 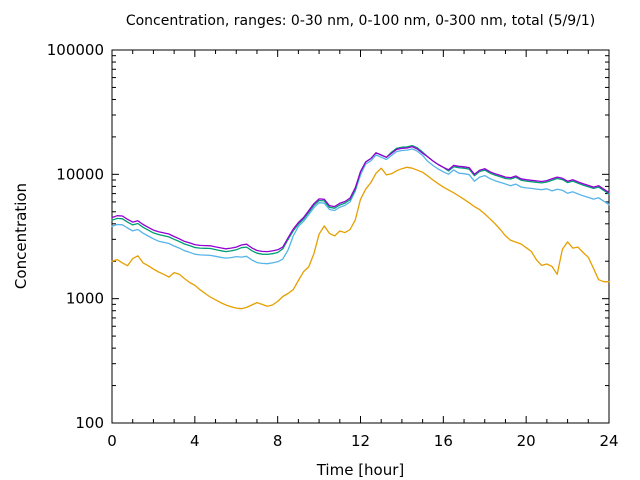 What do you see at coordinates (443, 441) in the screenshot?
I see `x-tick-label: 16` at bounding box center [443, 441].